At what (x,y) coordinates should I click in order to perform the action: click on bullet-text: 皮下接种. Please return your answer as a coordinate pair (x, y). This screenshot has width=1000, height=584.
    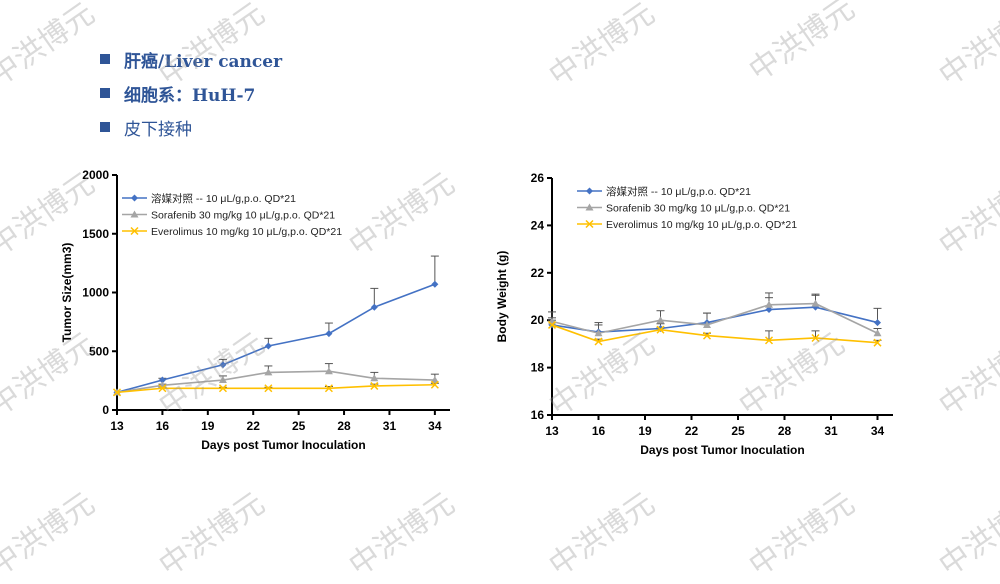
    Looking at the image, I should click on (158, 129).